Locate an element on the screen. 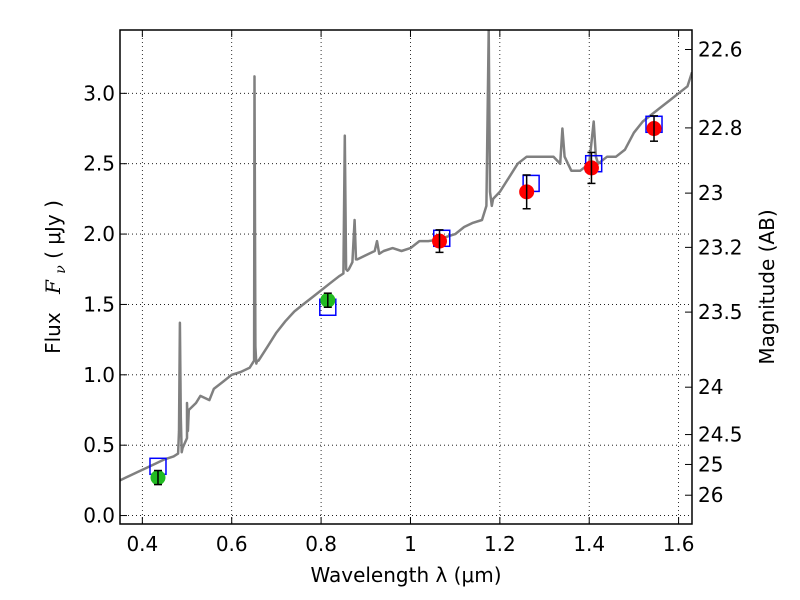  magnitude-tick-label: 26 is located at coordinates (710, 495).